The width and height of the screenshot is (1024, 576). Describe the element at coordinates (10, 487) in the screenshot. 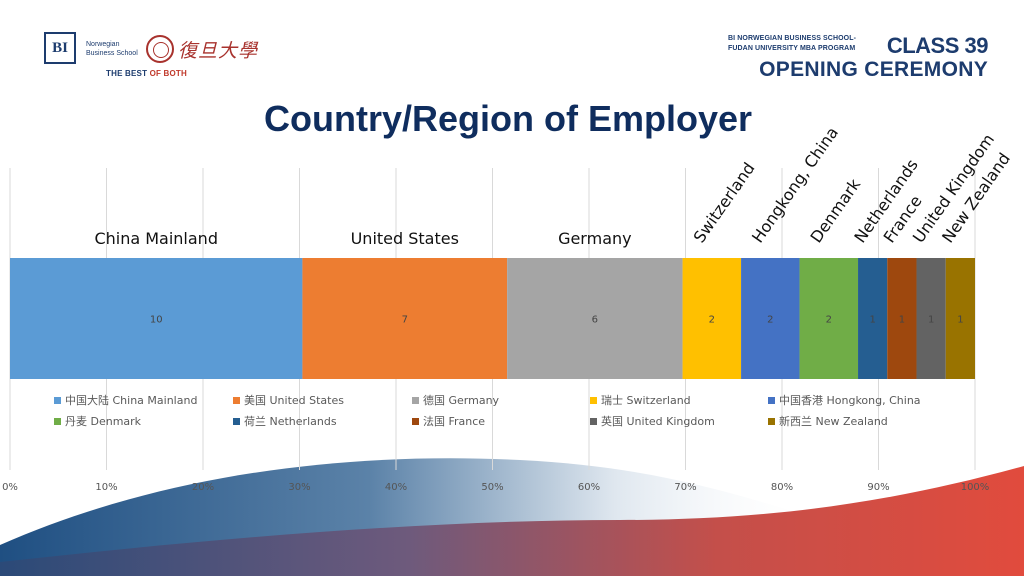

I see `x-tick-label: 0%` at that location.